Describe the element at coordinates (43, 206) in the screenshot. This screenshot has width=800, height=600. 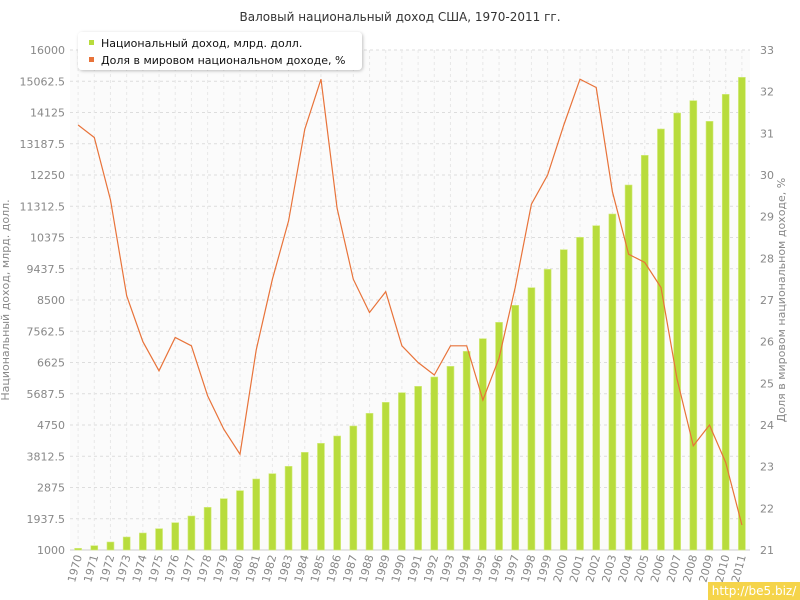
I see `left-tick-label: 11312.5` at that location.